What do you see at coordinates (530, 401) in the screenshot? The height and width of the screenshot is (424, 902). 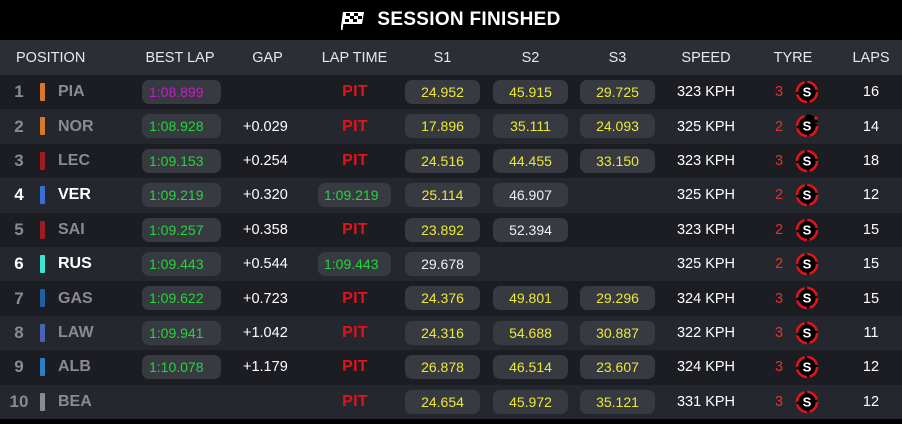 I see `sector-2-time: 45.972` at bounding box center [530, 401].